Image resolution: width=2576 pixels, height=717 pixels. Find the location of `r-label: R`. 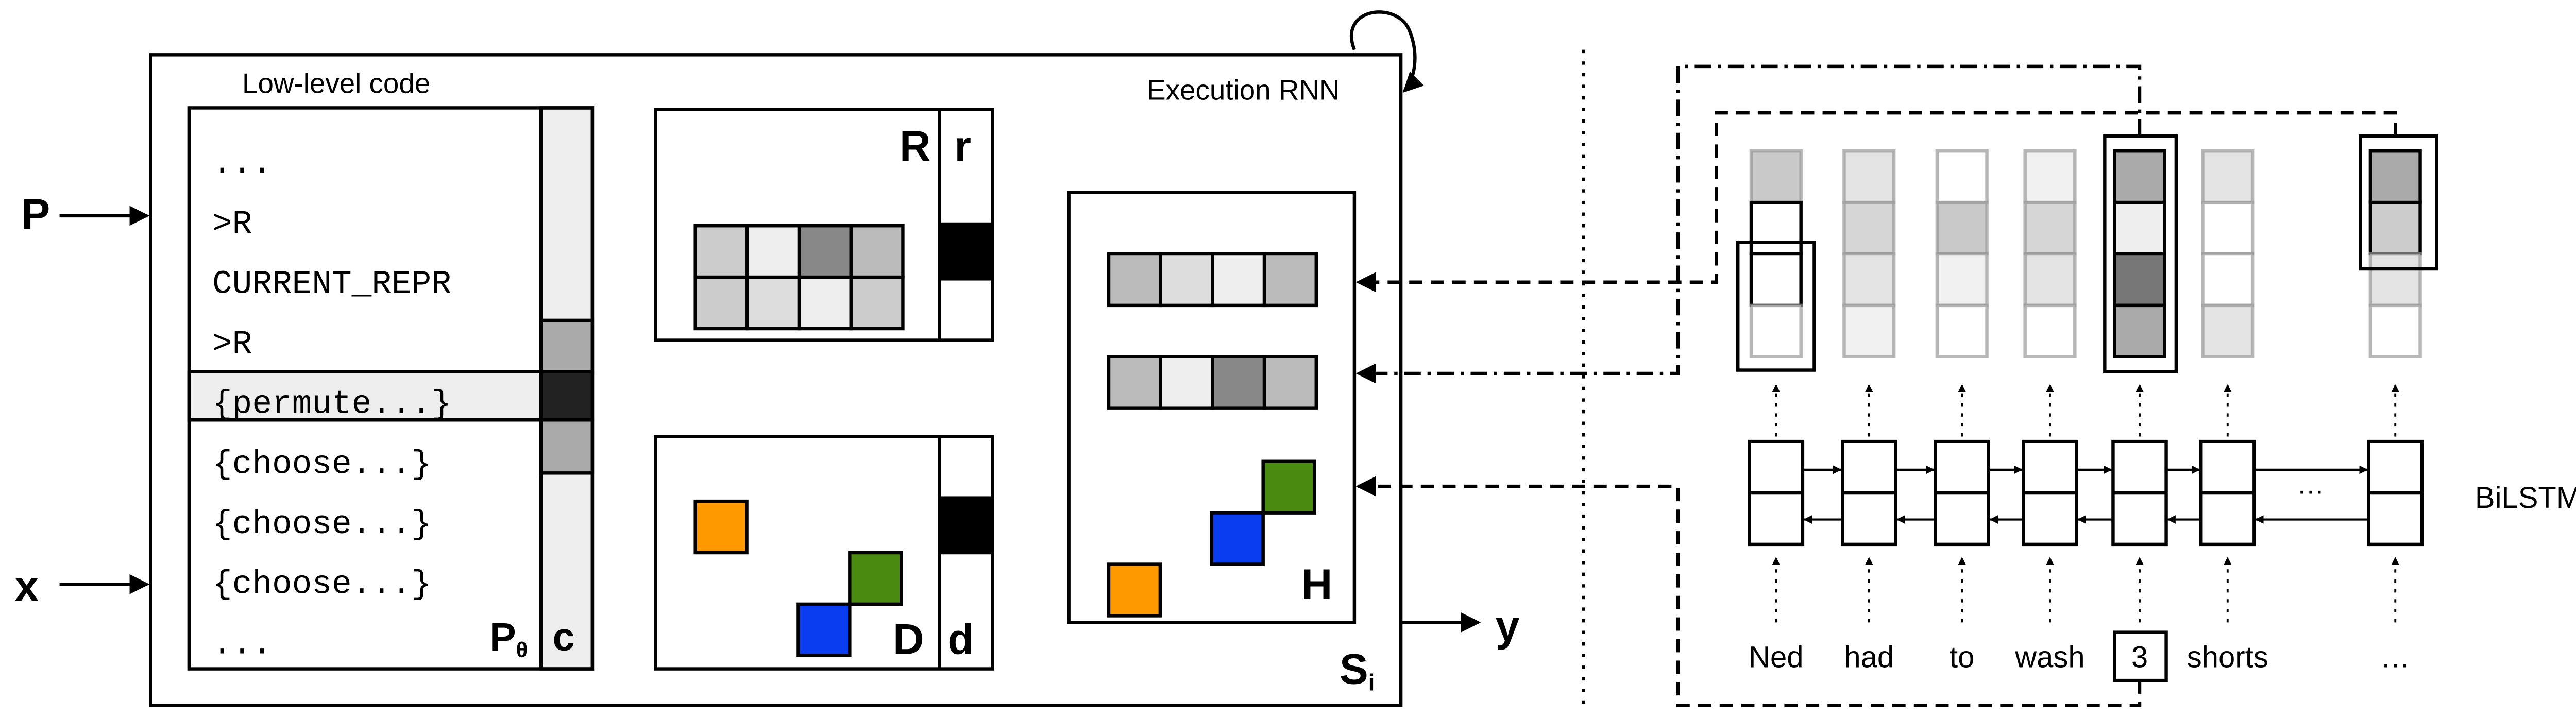

r-label: R is located at coordinates (915, 146).